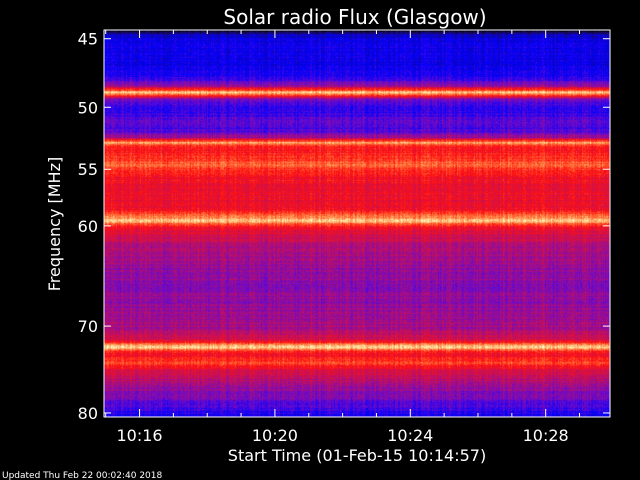  I want to click on x-tick-label: 10:28, so click(546, 435).